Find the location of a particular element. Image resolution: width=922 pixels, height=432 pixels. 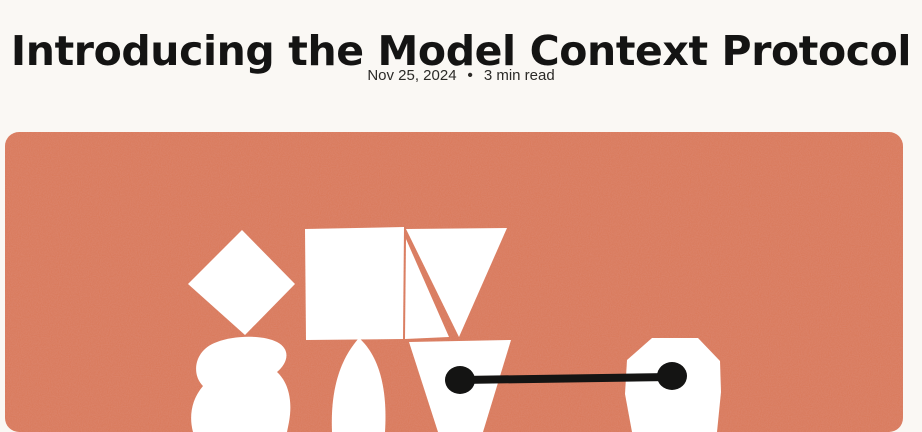

inverted-triangle-shape is located at coordinates (456, 282).